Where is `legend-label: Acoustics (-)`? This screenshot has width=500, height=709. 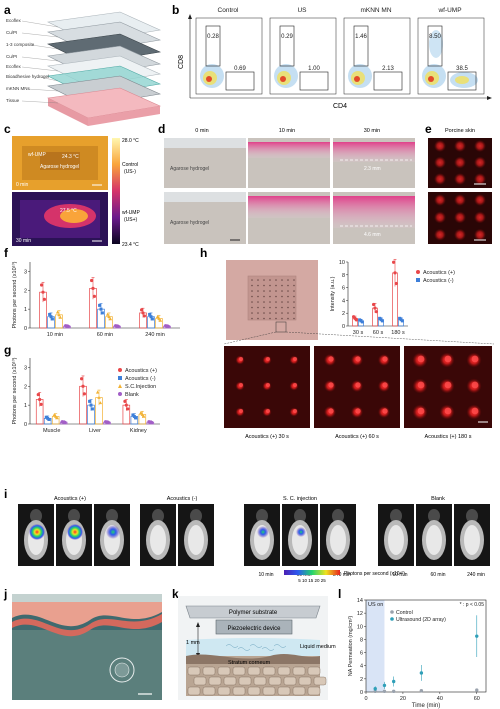 legend-label: Acoustics (-) is located at coordinates (438, 281).